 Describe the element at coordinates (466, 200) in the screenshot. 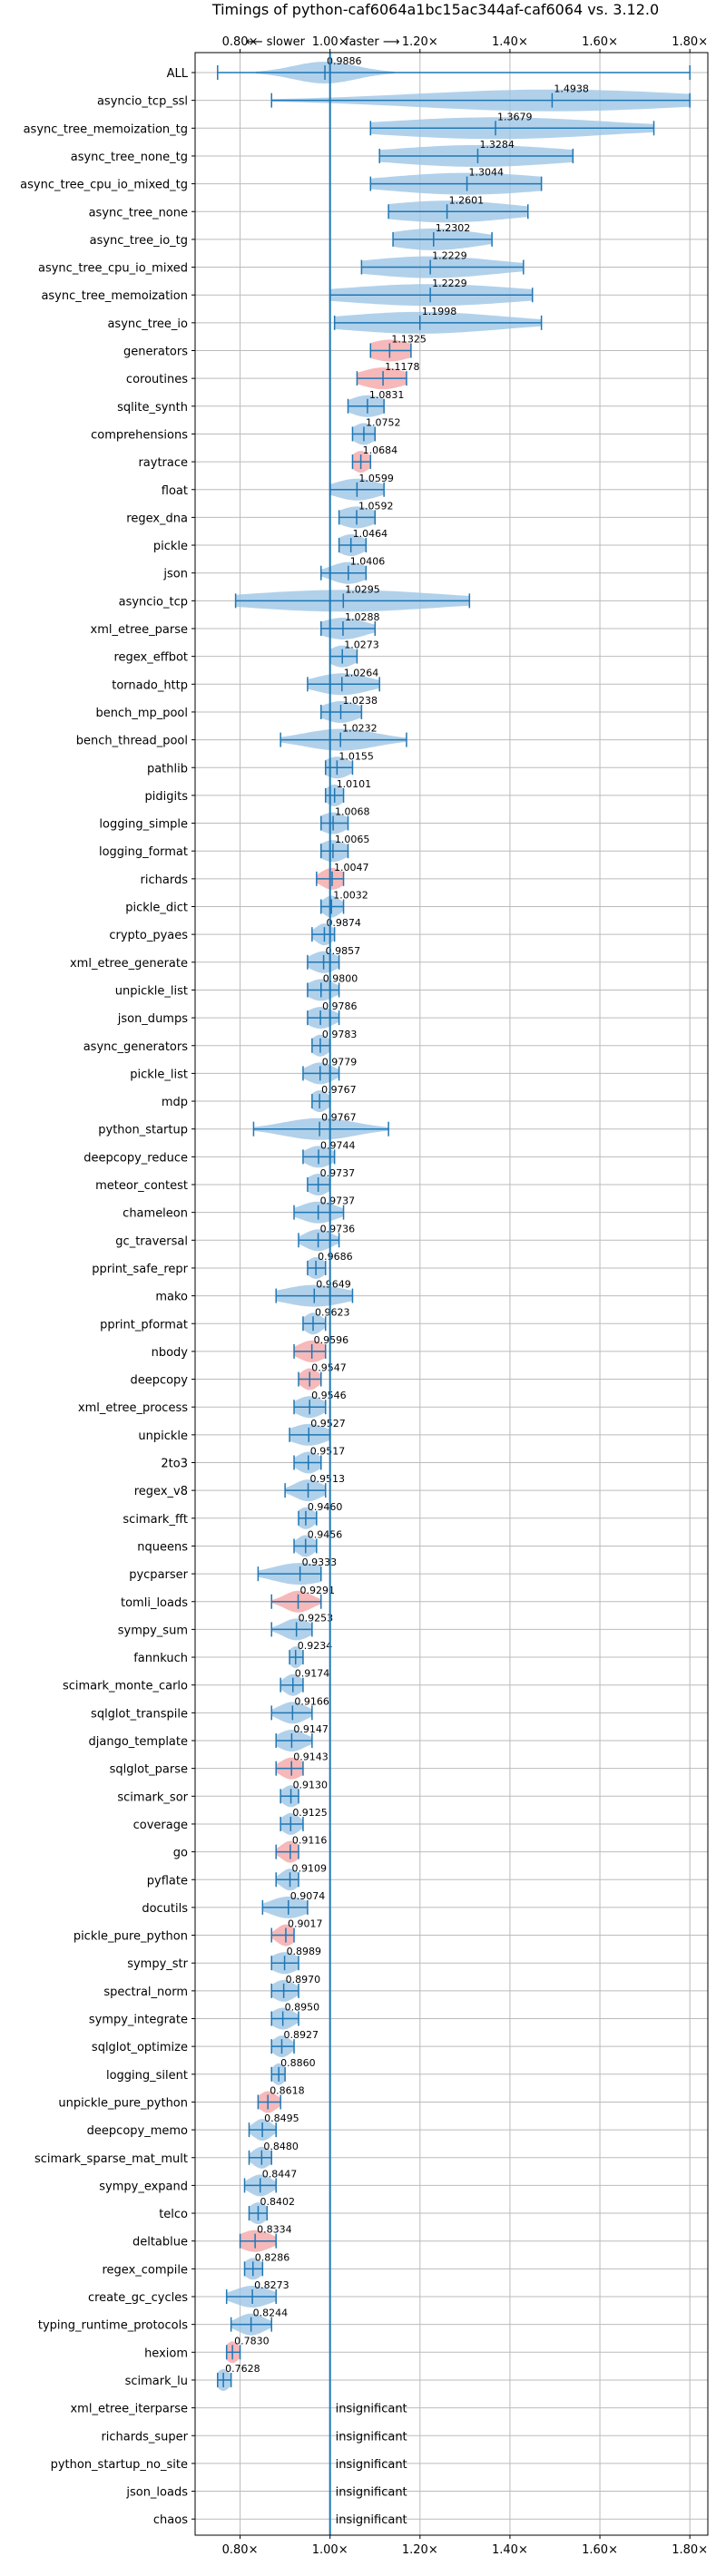

I see `value-label: 1.2601` at that location.